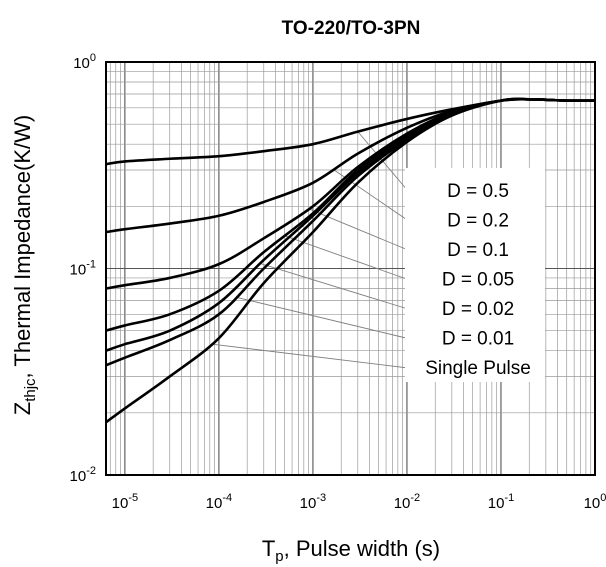  I want to click on legend-entry: D = 0.1, so click(478, 250).